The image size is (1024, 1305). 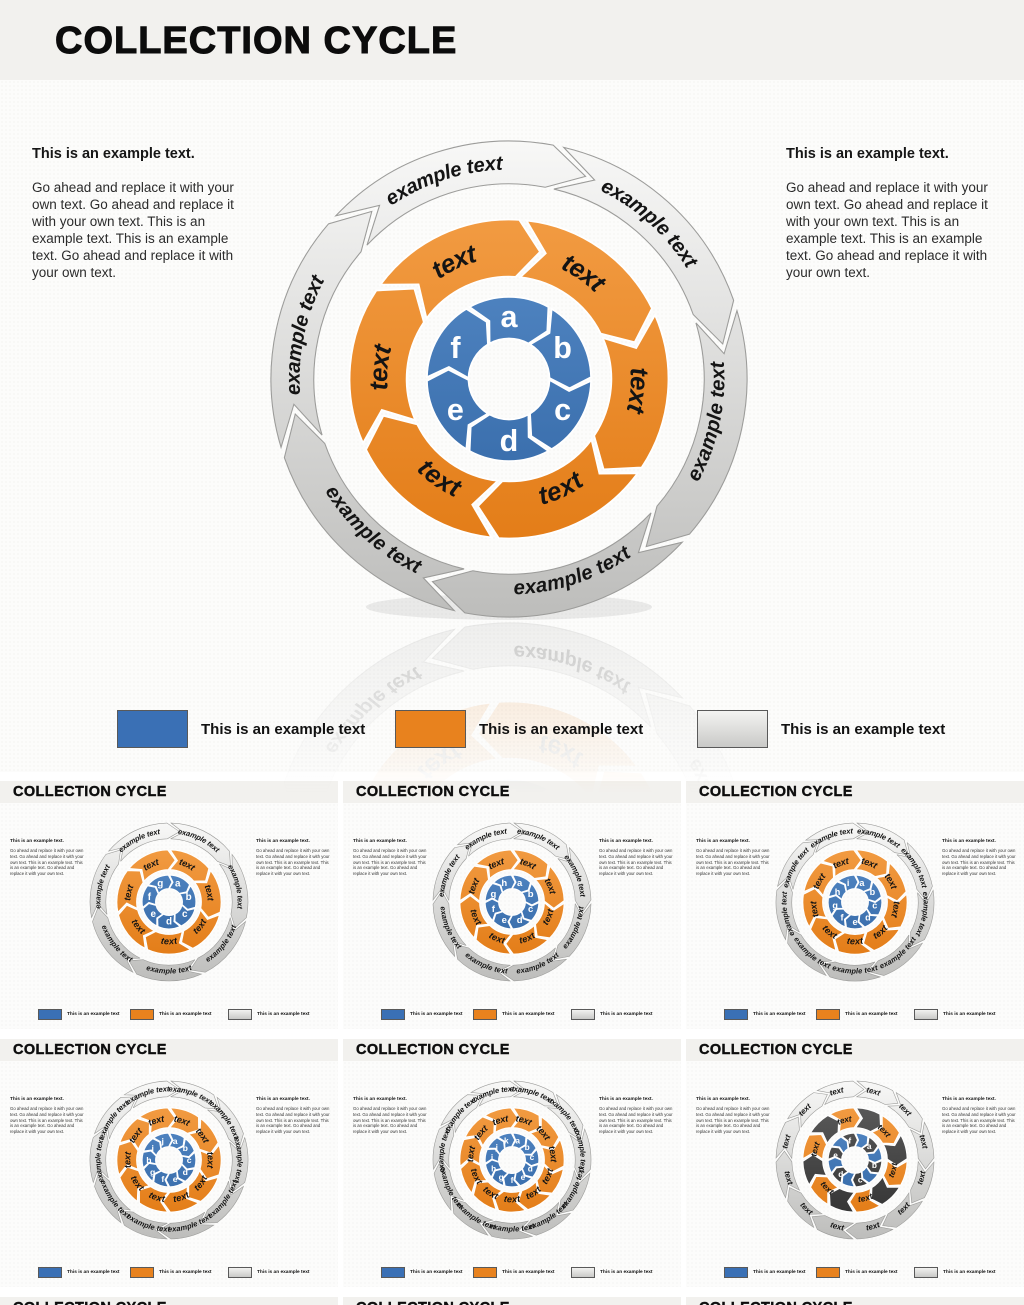 I want to click on svg-text: b, so click(x=185, y=1148).